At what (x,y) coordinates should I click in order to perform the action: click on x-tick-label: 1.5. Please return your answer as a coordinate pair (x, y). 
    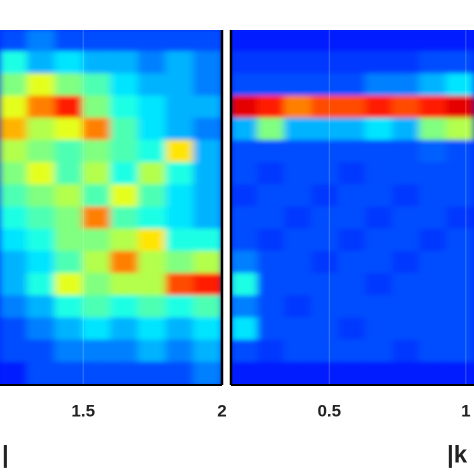
    Looking at the image, I should click on (83, 410).